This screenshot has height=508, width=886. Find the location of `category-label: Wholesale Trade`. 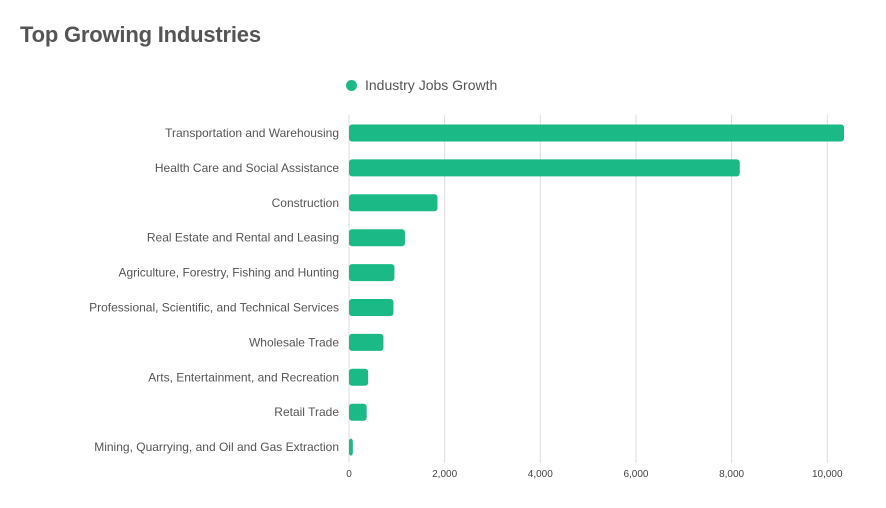

category-label: Wholesale Trade is located at coordinates (294, 342).